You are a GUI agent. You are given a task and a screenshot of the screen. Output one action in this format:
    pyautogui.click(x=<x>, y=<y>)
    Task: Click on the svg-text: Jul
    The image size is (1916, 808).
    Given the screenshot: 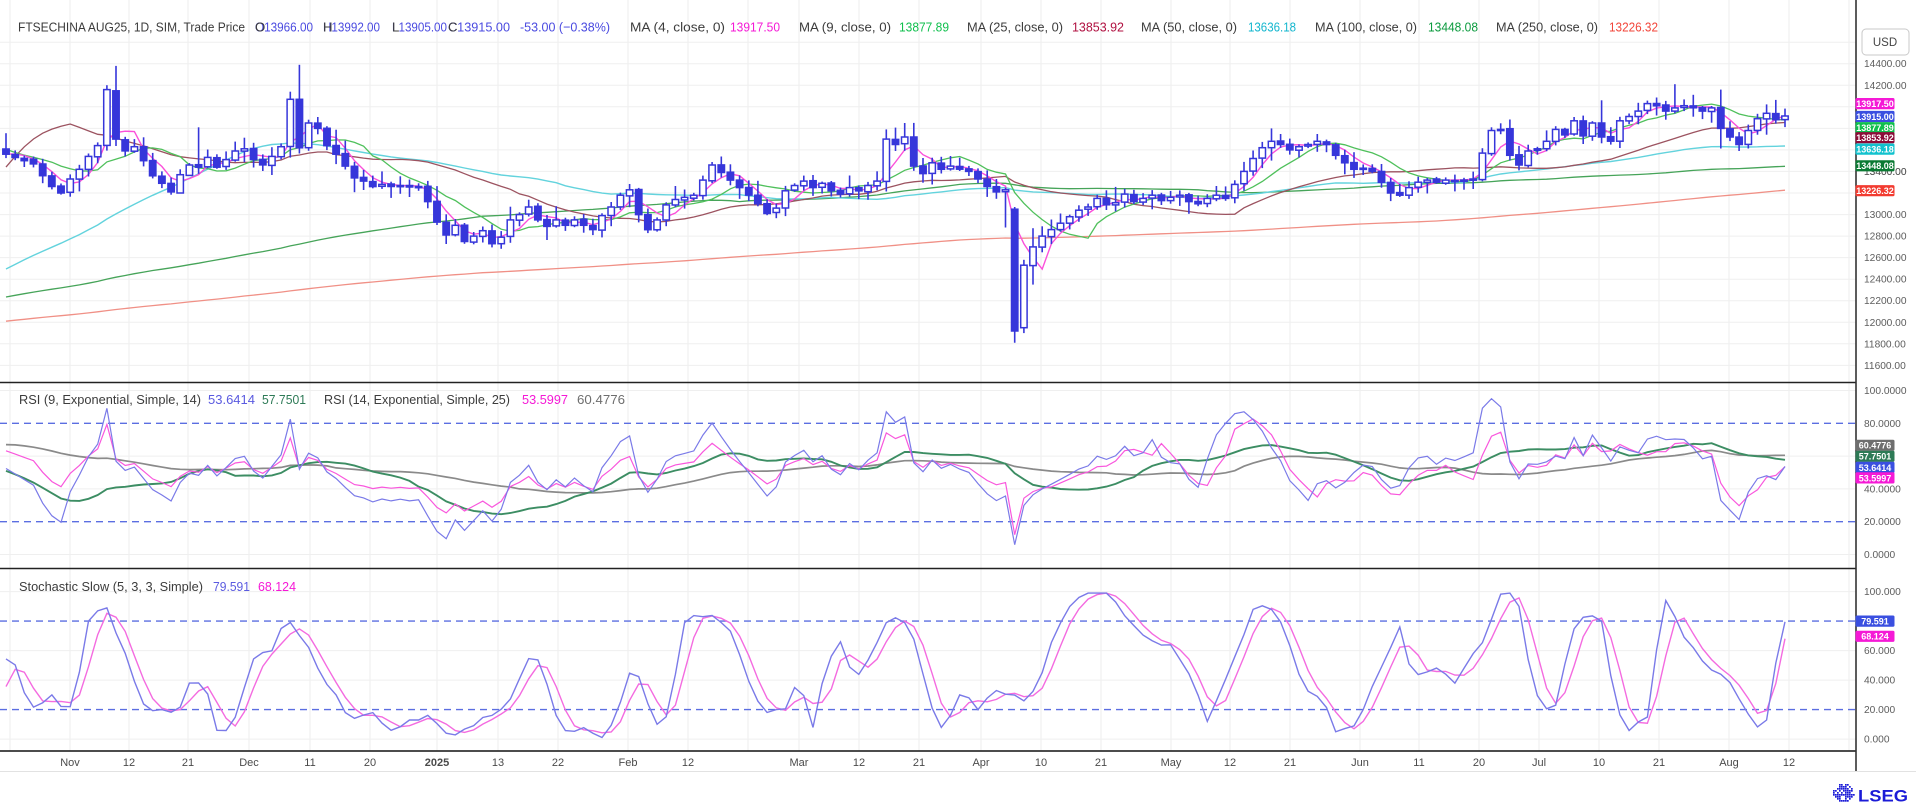 What is the action you would take?
    pyautogui.click(x=1539, y=763)
    